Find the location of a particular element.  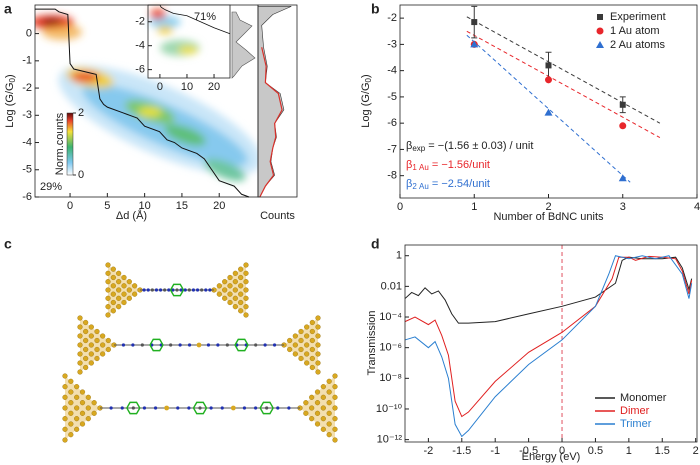

counts-frame is located at coordinates (277, 101).